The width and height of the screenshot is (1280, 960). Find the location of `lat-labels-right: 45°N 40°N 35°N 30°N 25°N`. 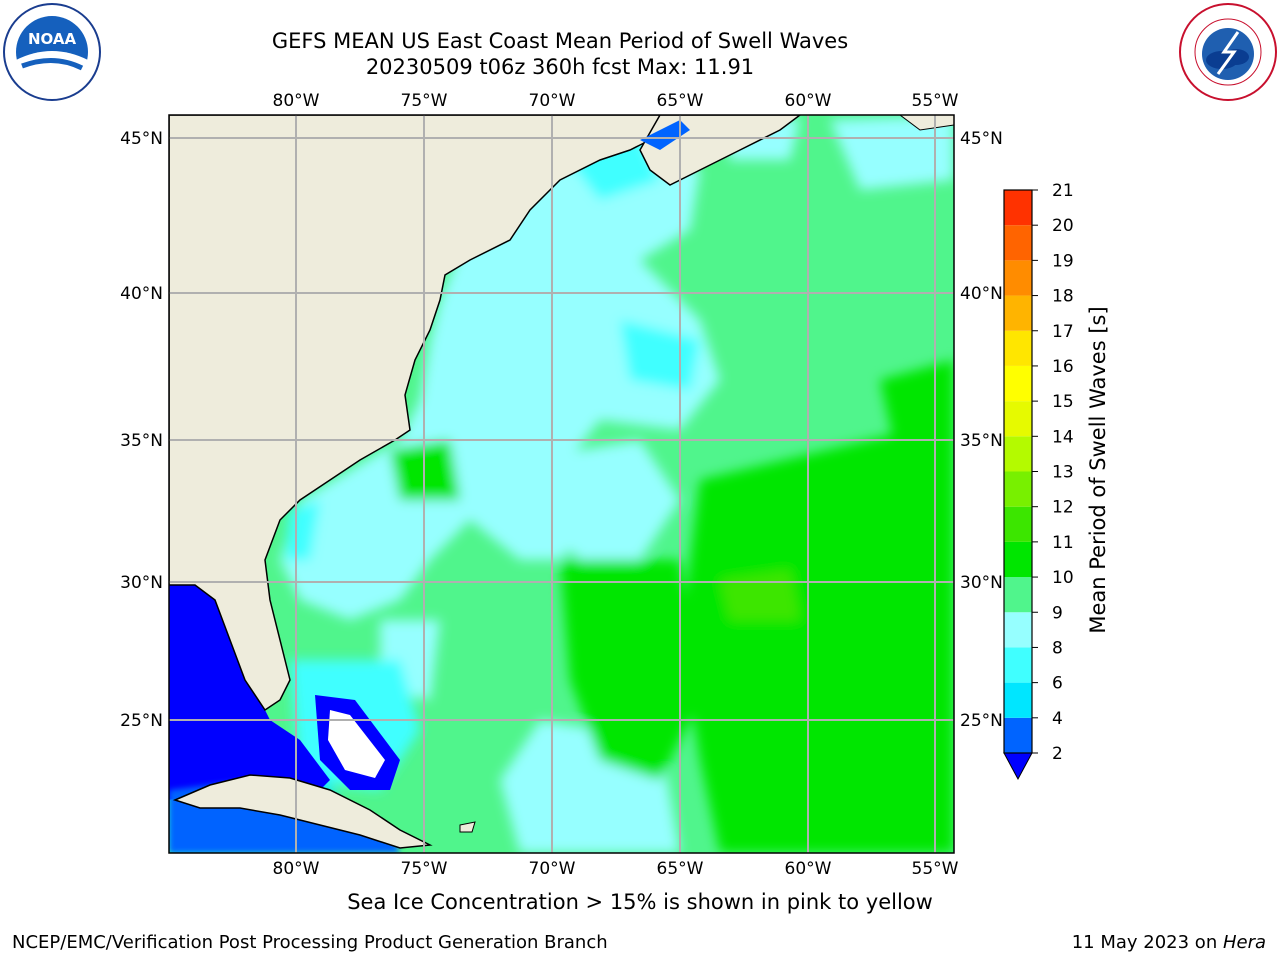

lat-labels-right: 45°N 40°N 35°N 30°N 25°N is located at coordinates (981, 430).